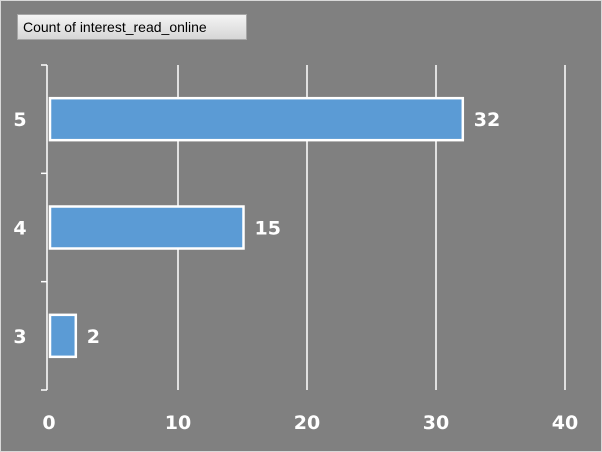 The image size is (602, 452). What do you see at coordinates (19, 229) in the screenshot?
I see `y-tick-label: 4` at bounding box center [19, 229].